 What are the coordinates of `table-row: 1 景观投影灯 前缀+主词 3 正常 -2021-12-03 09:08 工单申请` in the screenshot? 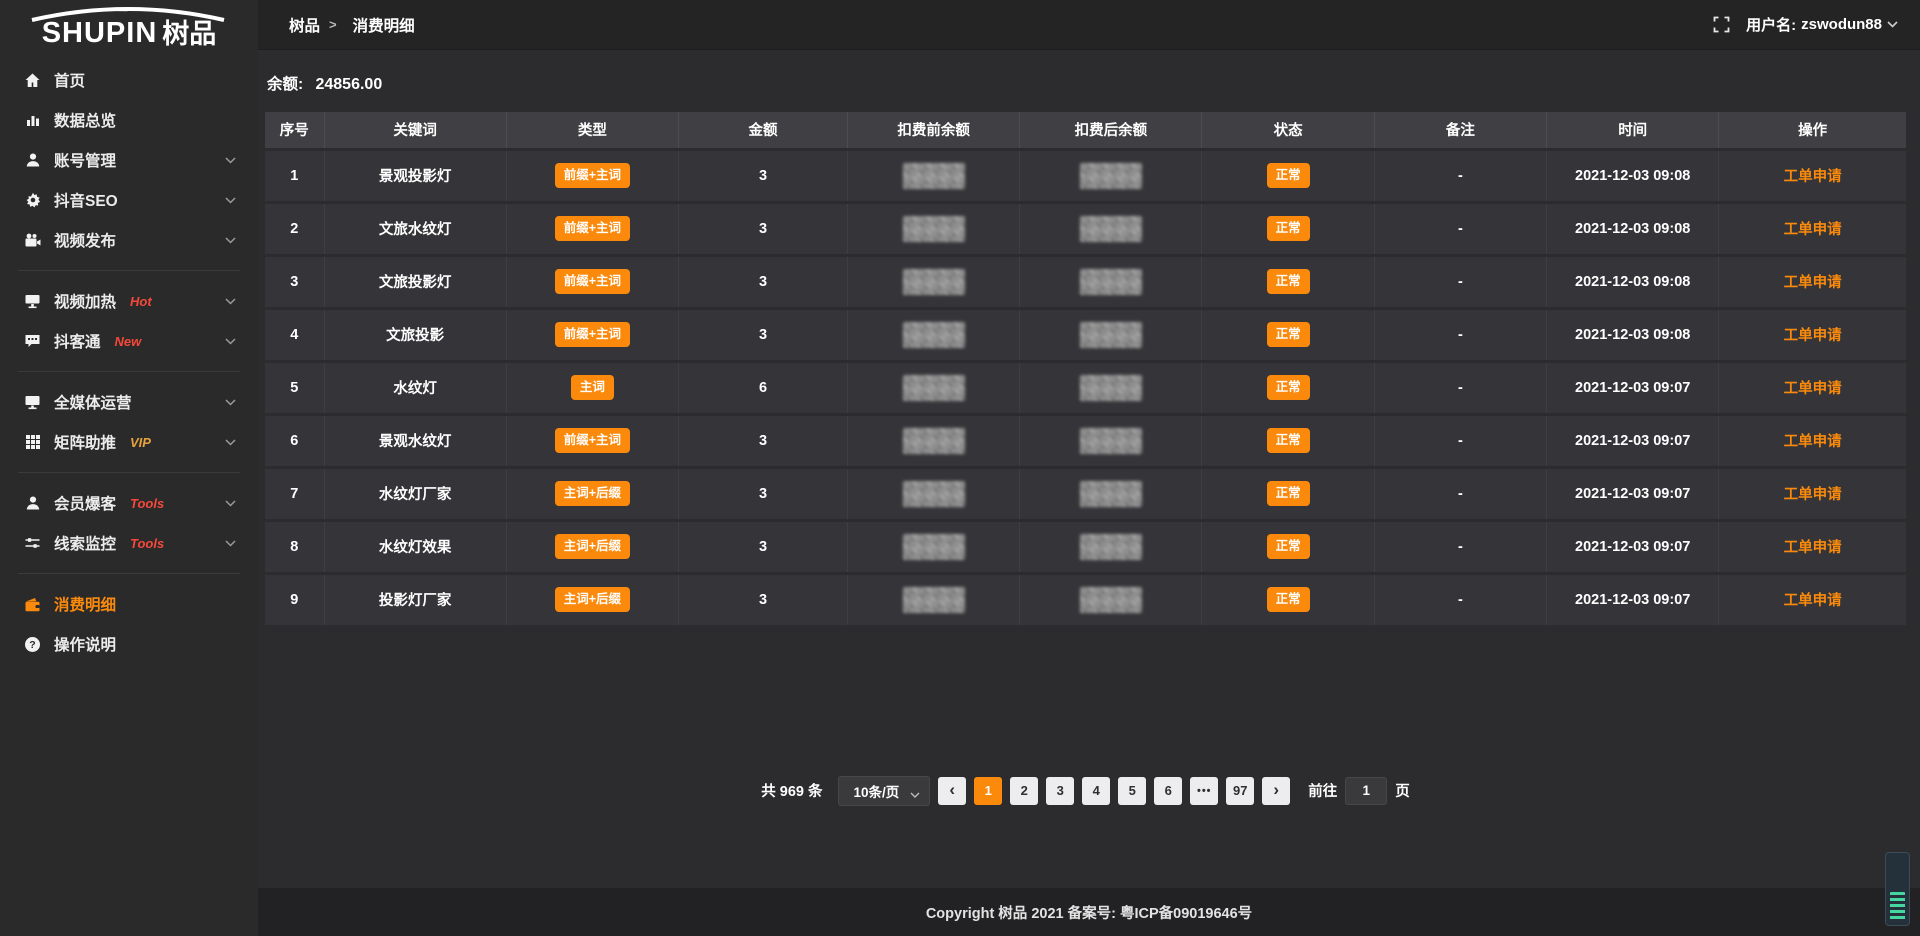 It's located at (1085, 176).